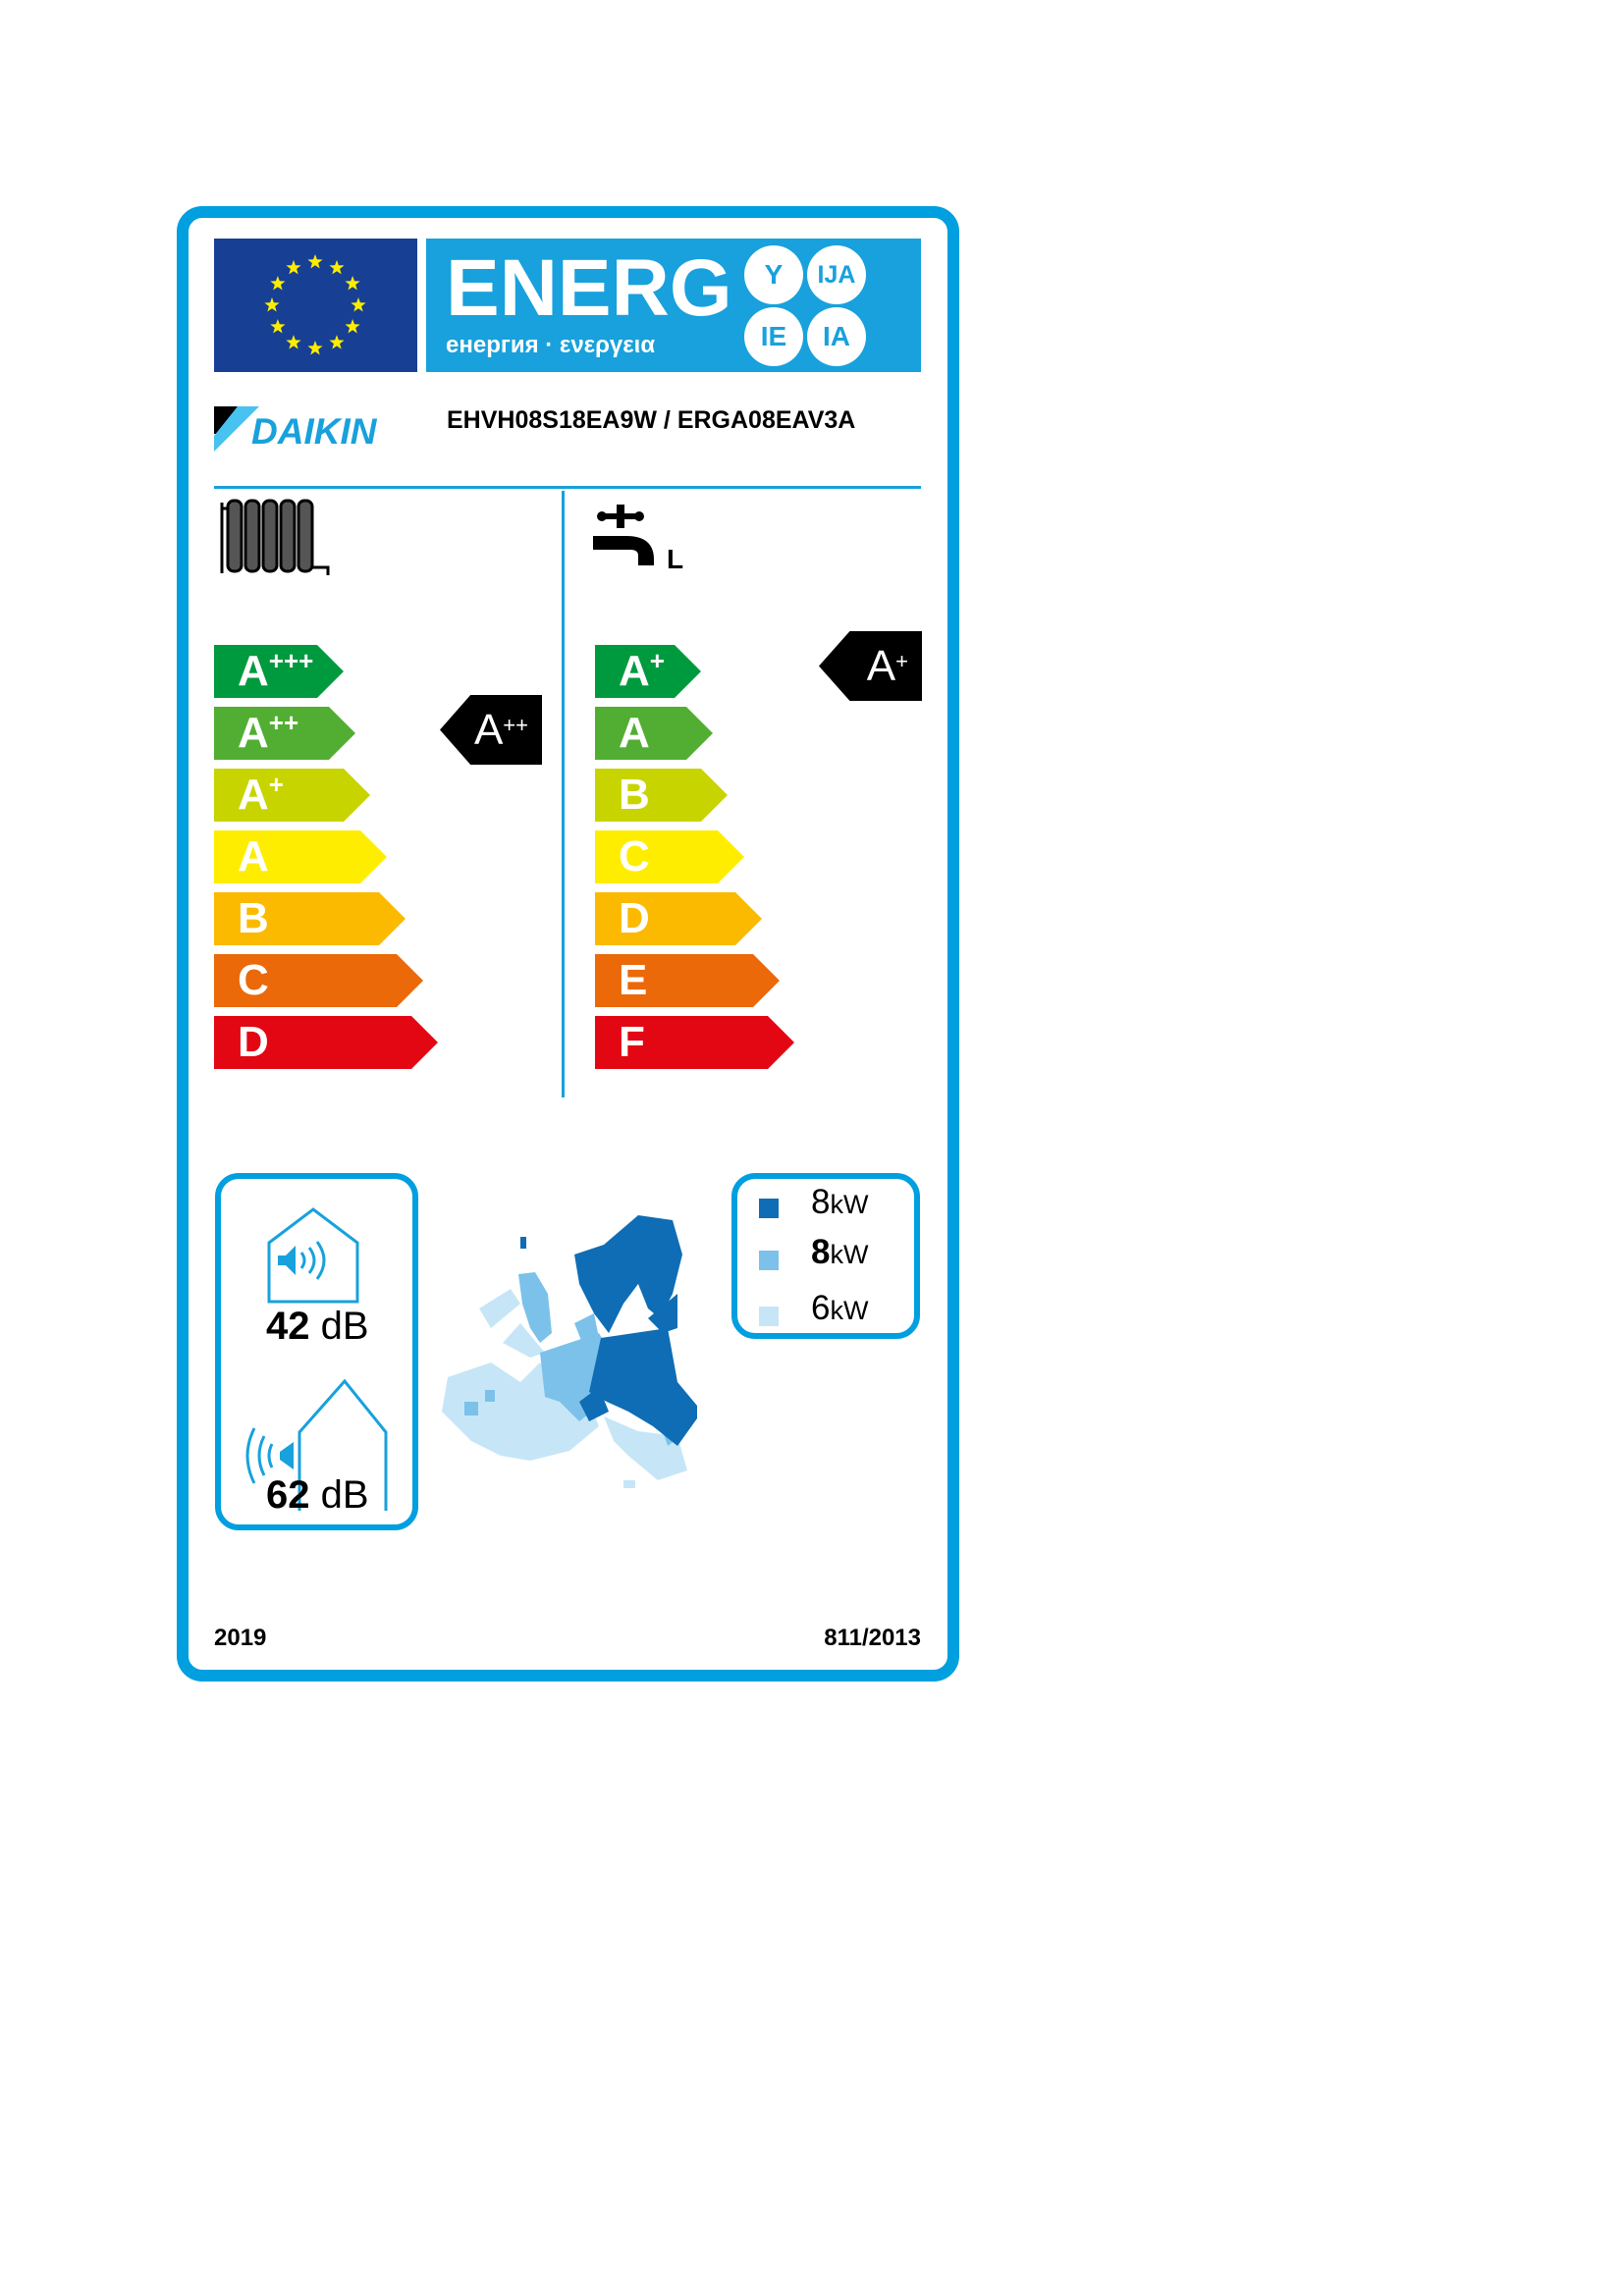 The image size is (1623, 2296). Describe the element at coordinates (840, 1308) in the screenshot. I see `heat-output-warm: 6kW` at that location.